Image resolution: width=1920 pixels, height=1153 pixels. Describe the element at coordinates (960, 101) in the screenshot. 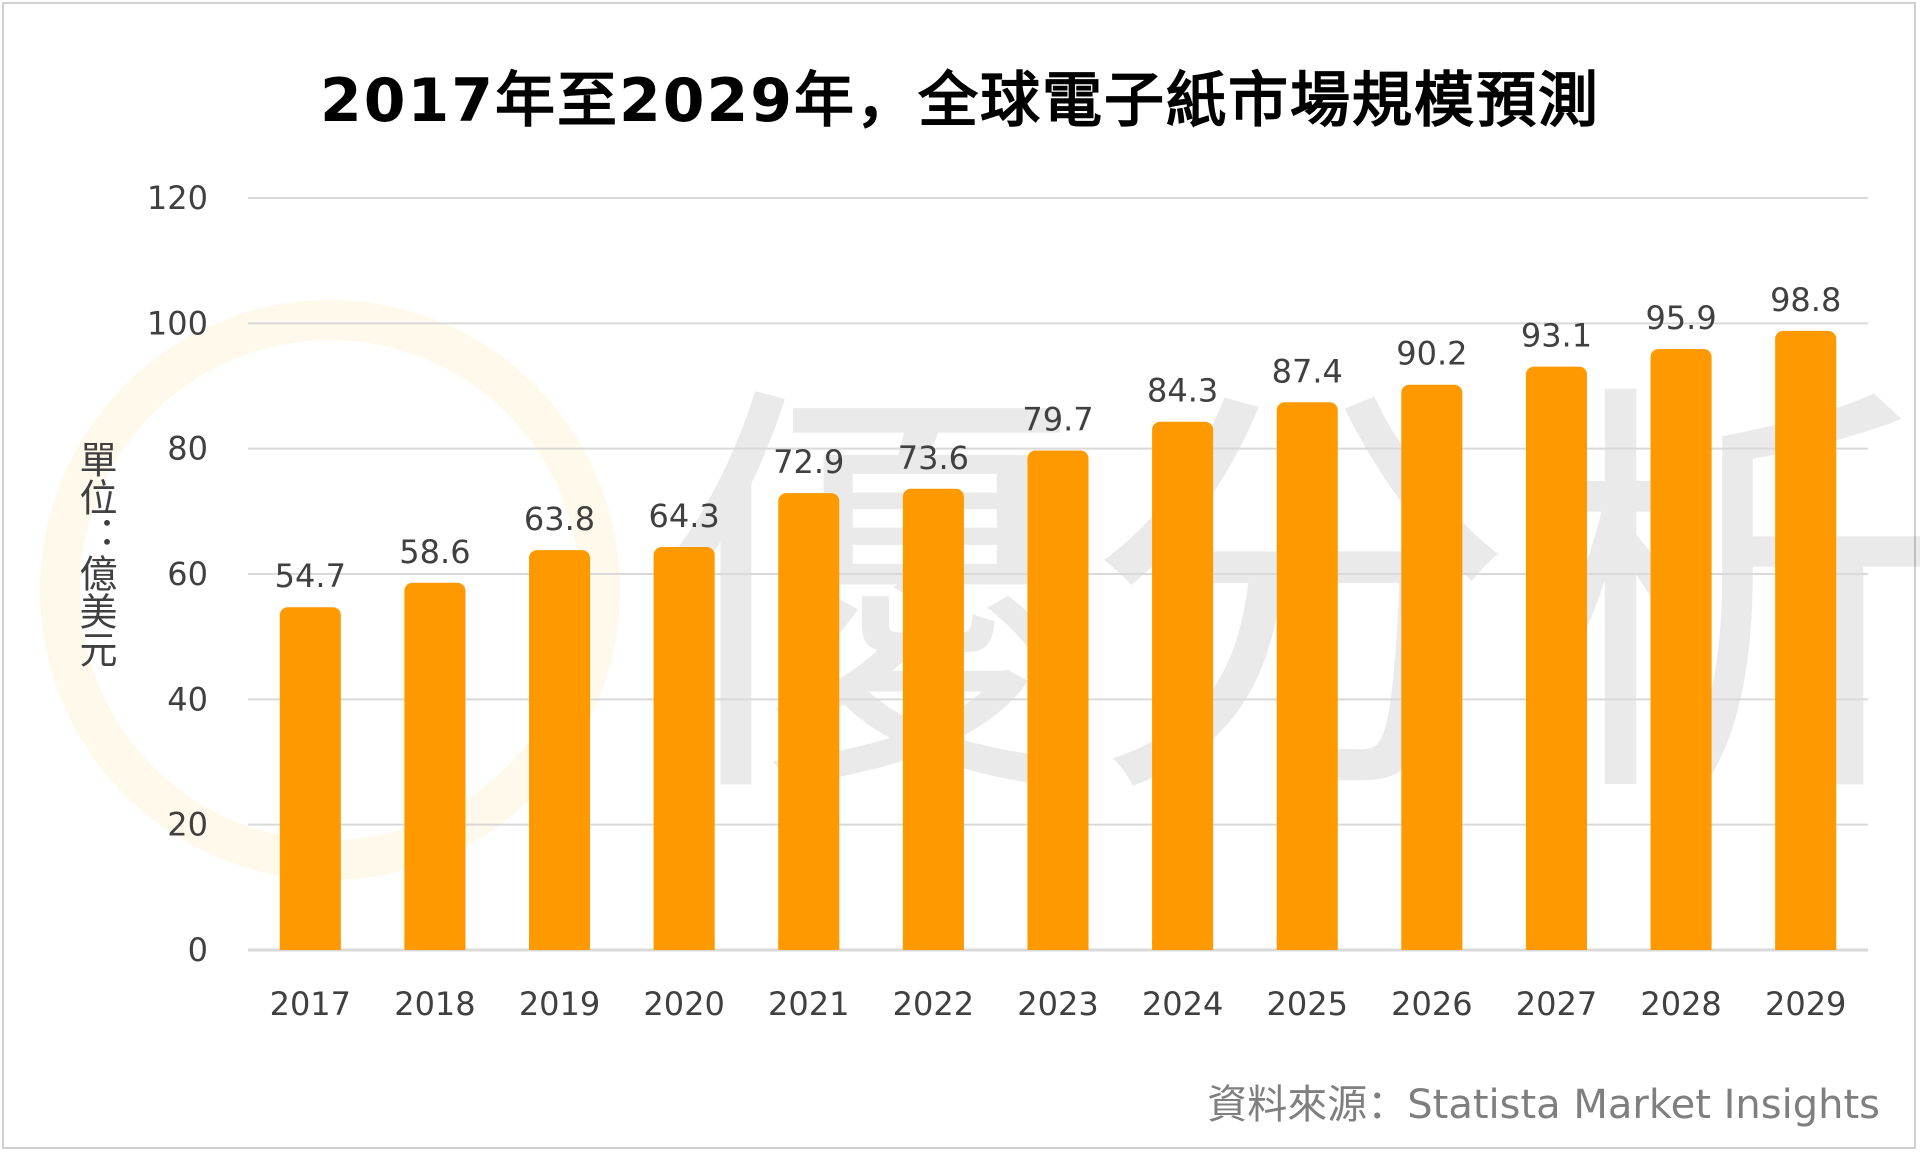

I see `chart-title: 2017年至2029年，全球電子紙市場規模預測` at that location.